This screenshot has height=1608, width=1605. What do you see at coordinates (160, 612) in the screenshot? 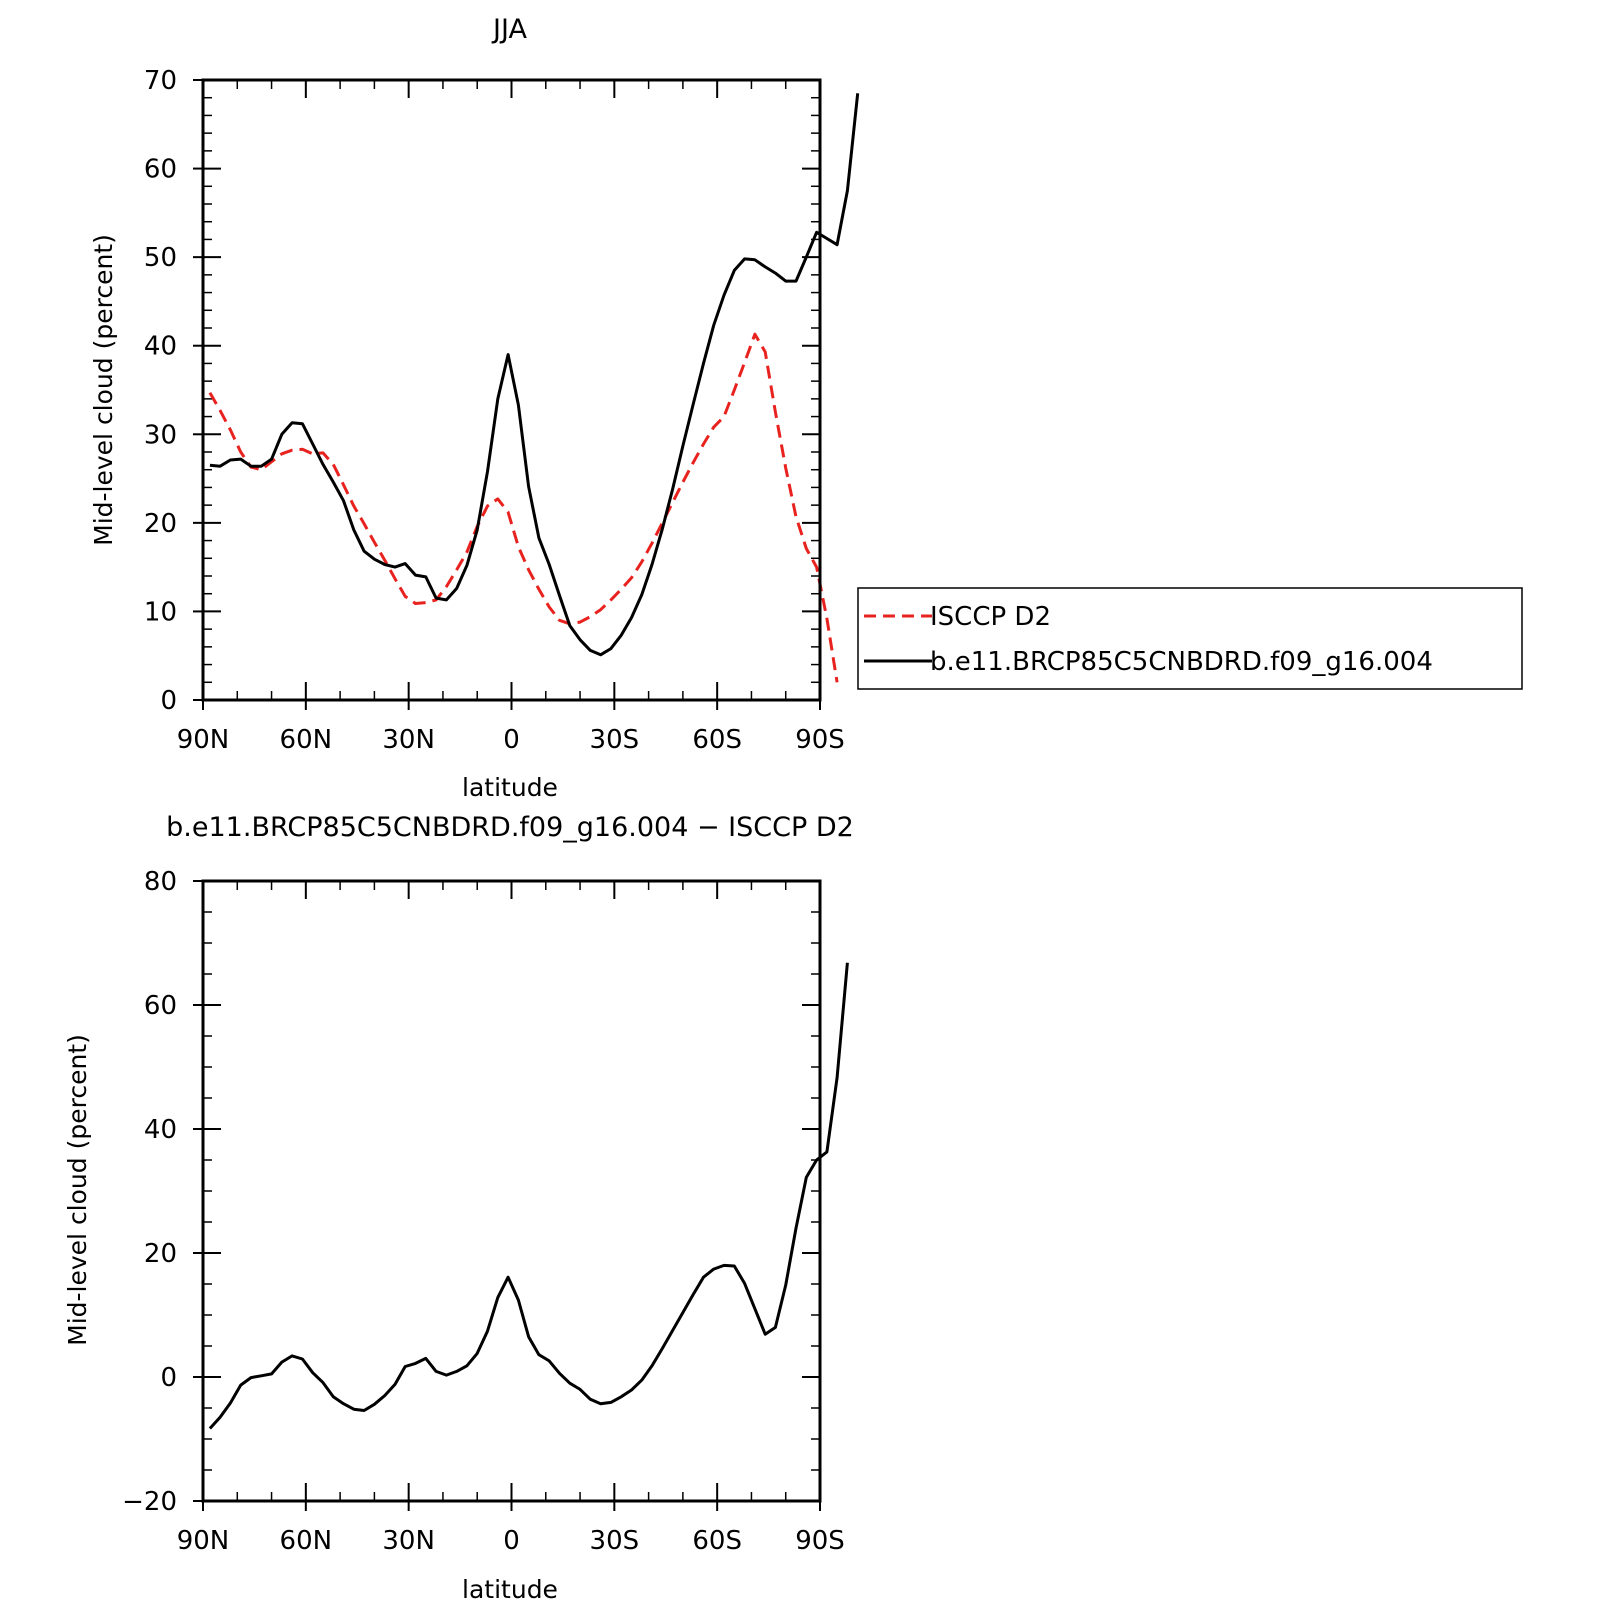
I see `y-tick-label: 10` at bounding box center [160, 612].